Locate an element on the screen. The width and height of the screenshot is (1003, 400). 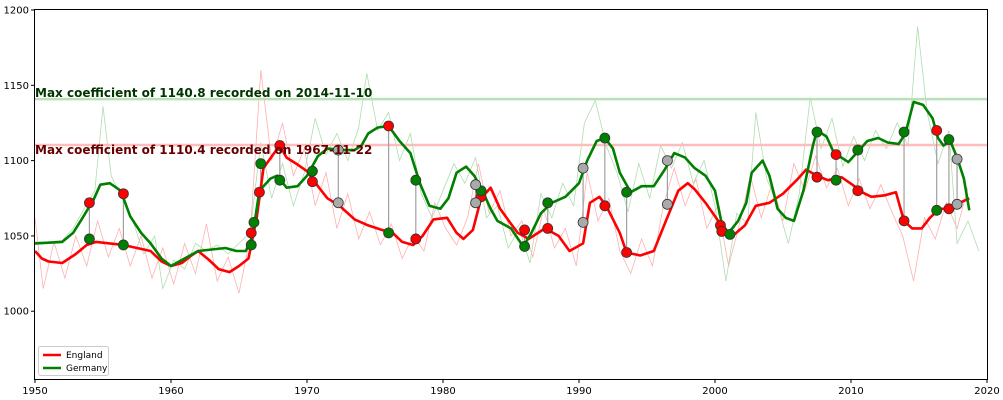
x-tick-label: 1950 is located at coordinates (34, 391).